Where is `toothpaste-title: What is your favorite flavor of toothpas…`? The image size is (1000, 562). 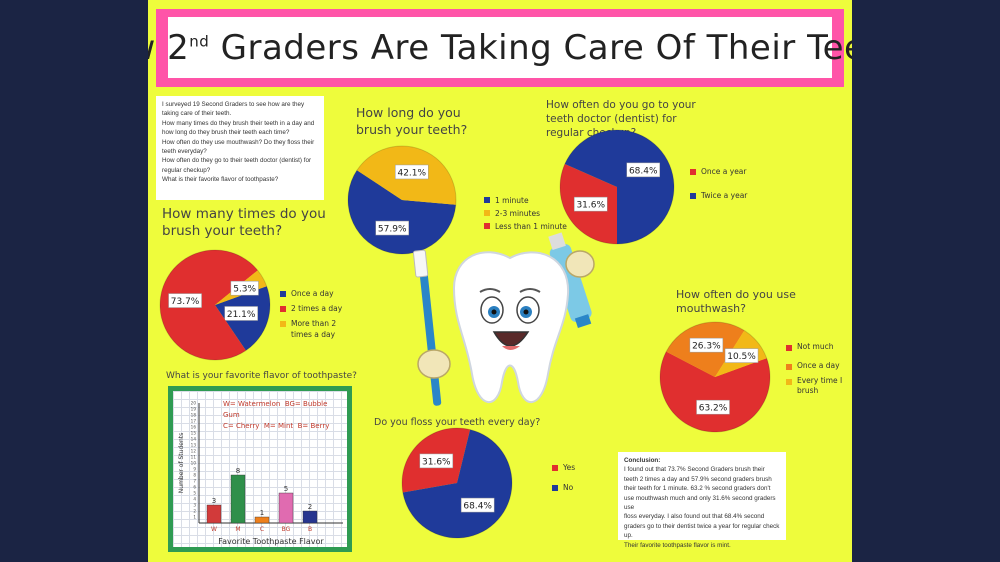
toothpaste-title: What is your favorite flavor of toothpas… is located at coordinates (261, 376).